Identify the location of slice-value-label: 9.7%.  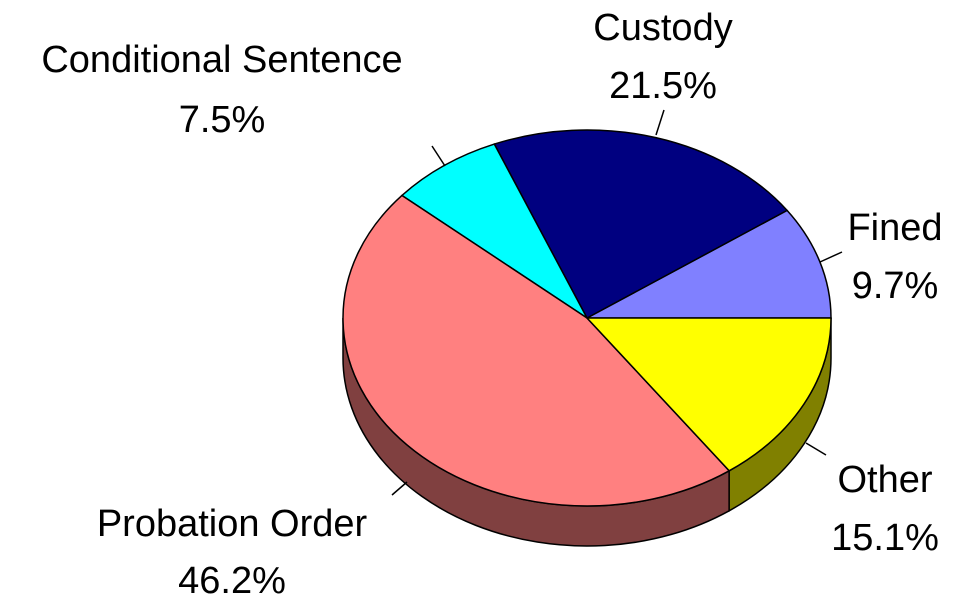
(895, 286).